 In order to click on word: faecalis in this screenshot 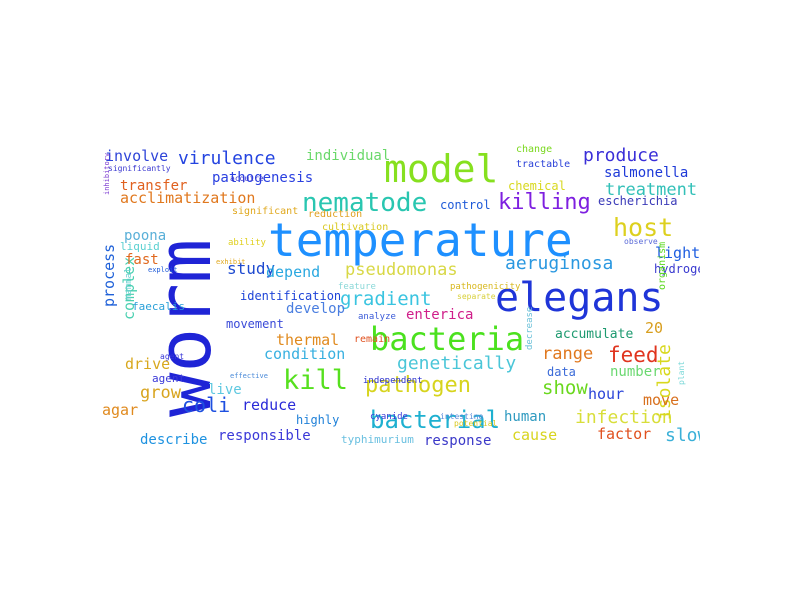, I will do `click(158, 306)`.